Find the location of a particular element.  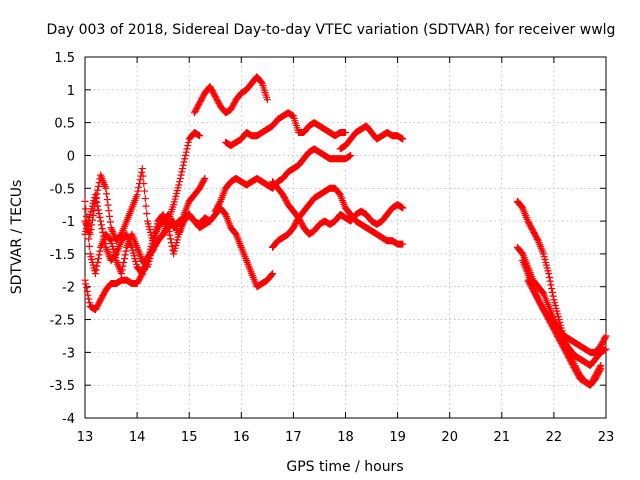

y-tick-label: -4 is located at coordinates (68, 419).